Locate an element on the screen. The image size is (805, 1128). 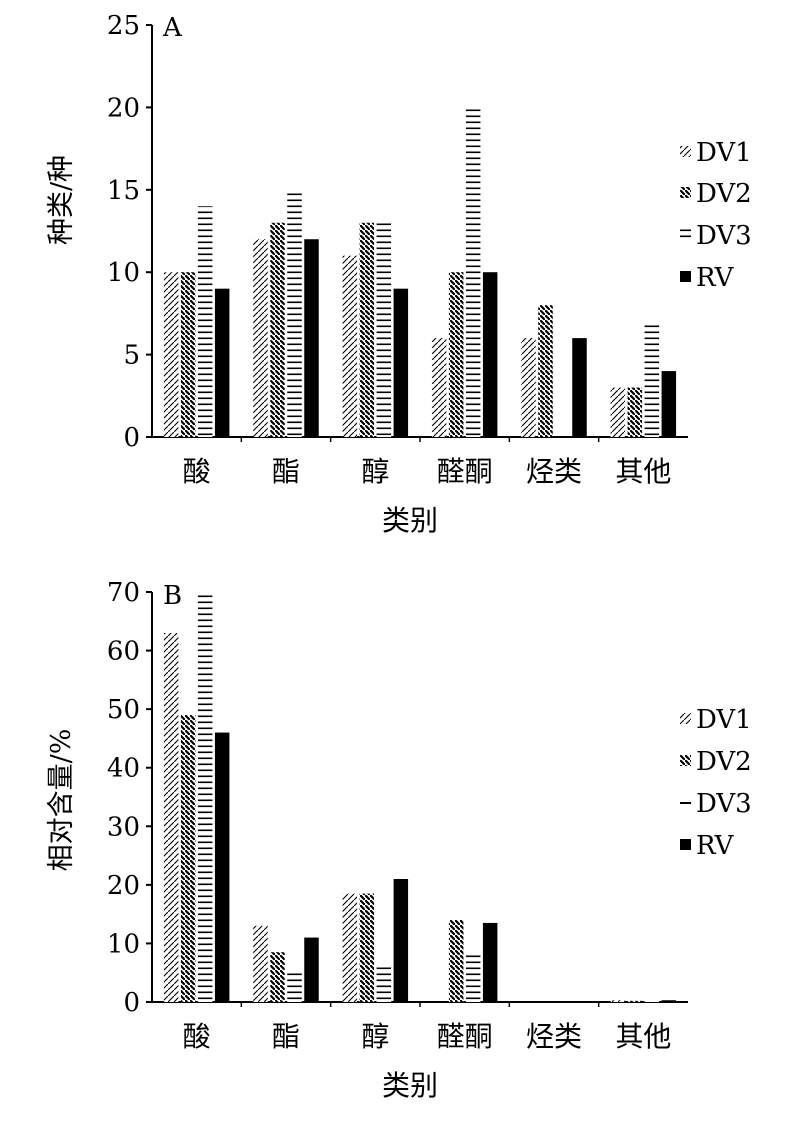
x-tick-label: 醇 is located at coordinates (375, 471).